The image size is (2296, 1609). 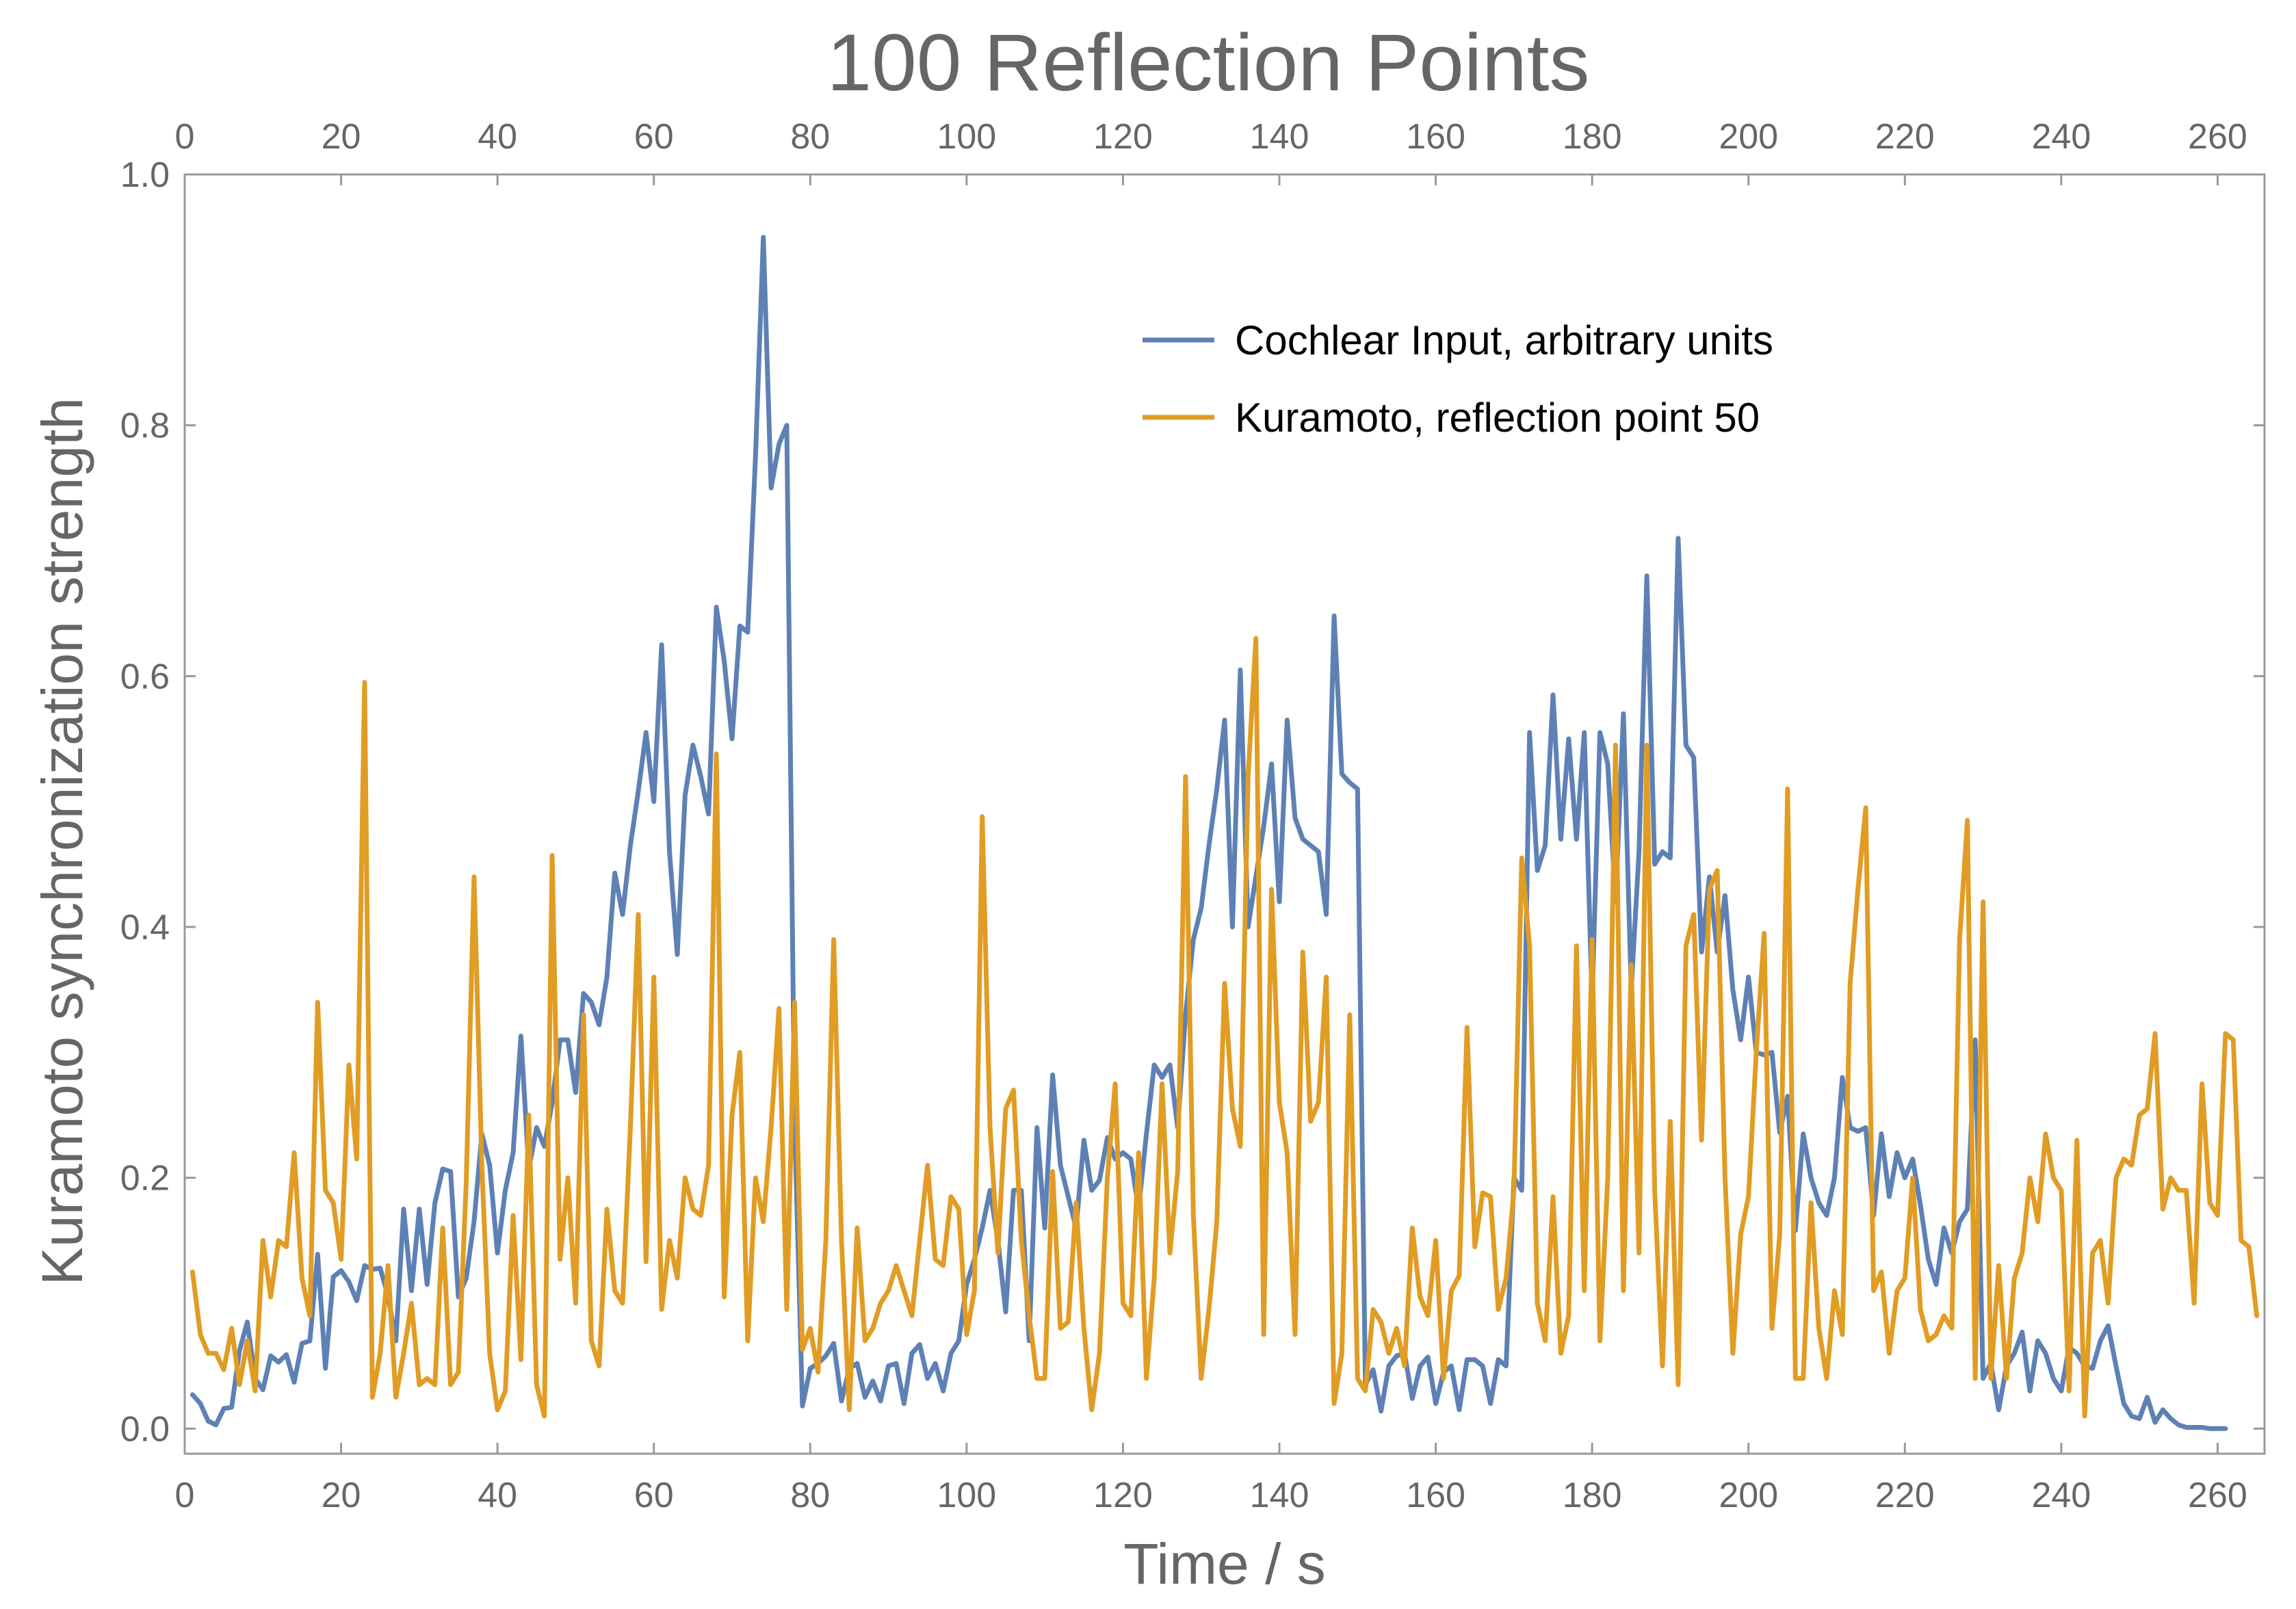 I want to click on x-tick-label-top-120: 120, so click(x=1123, y=137).